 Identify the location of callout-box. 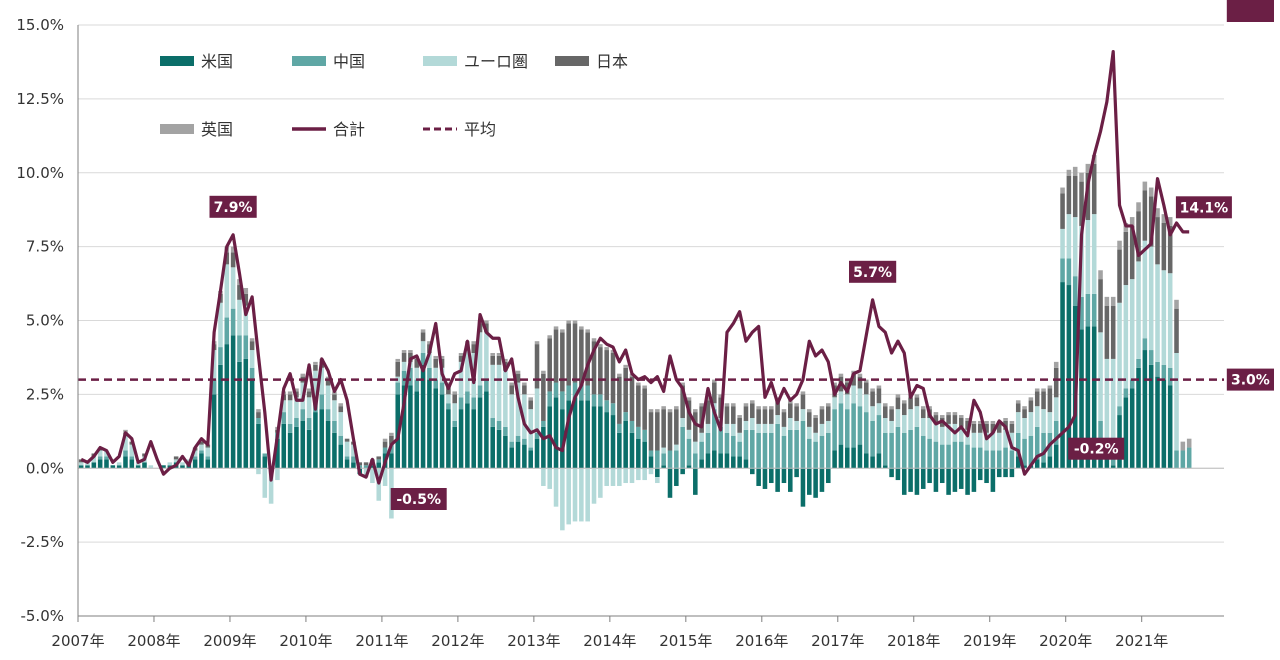
(873, 271).